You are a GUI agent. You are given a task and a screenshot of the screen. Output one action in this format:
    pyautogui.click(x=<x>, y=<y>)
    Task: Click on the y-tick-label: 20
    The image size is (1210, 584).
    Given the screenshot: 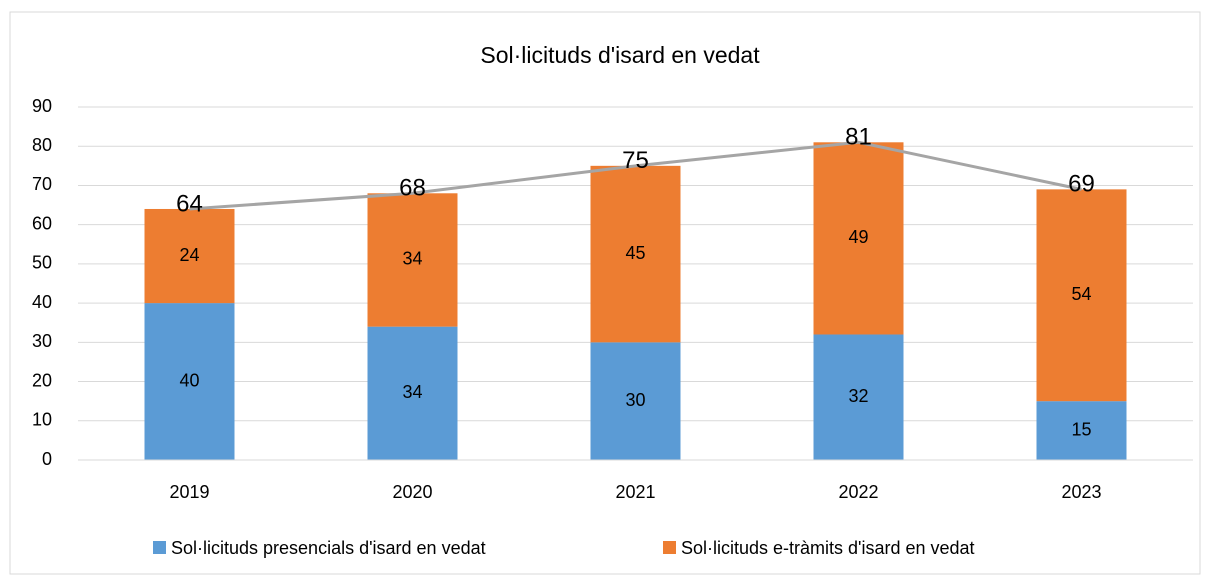 What is the action you would take?
    pyautogui.click(x=42, y=380)
    